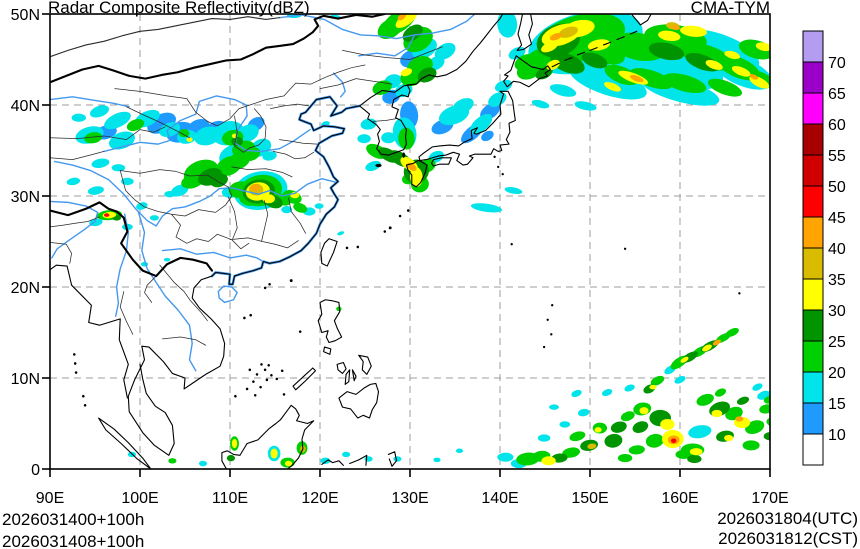 The image size is (860, 549). Describe the element at coordinates (837, 156) in the screenshot. I see `legend-value-label: 55` at that location.